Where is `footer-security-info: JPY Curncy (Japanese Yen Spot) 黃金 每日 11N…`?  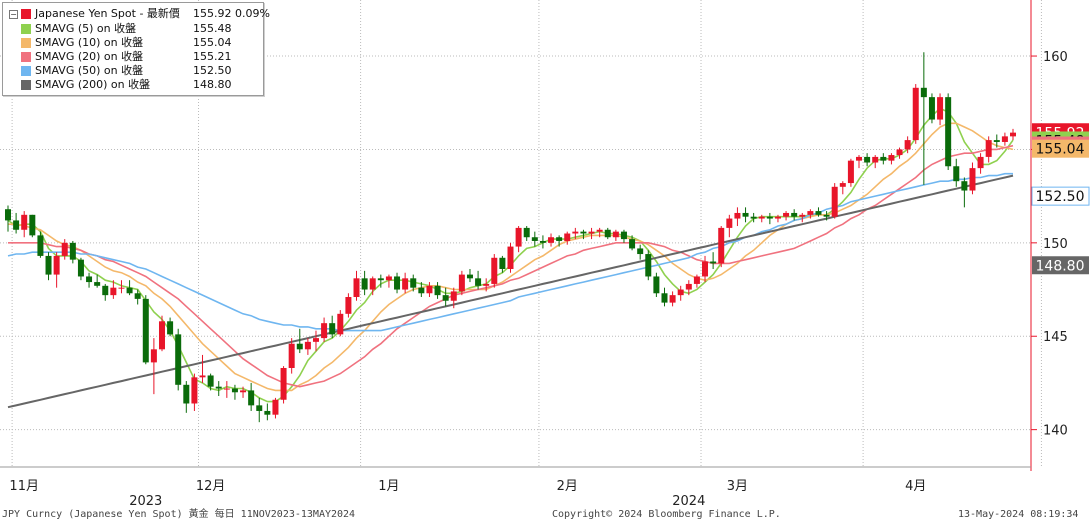 footer-security-info: JPY Curncy (Japanese Yen Spot) 黃金 每日 11N… is located at coordinates (179, 514).